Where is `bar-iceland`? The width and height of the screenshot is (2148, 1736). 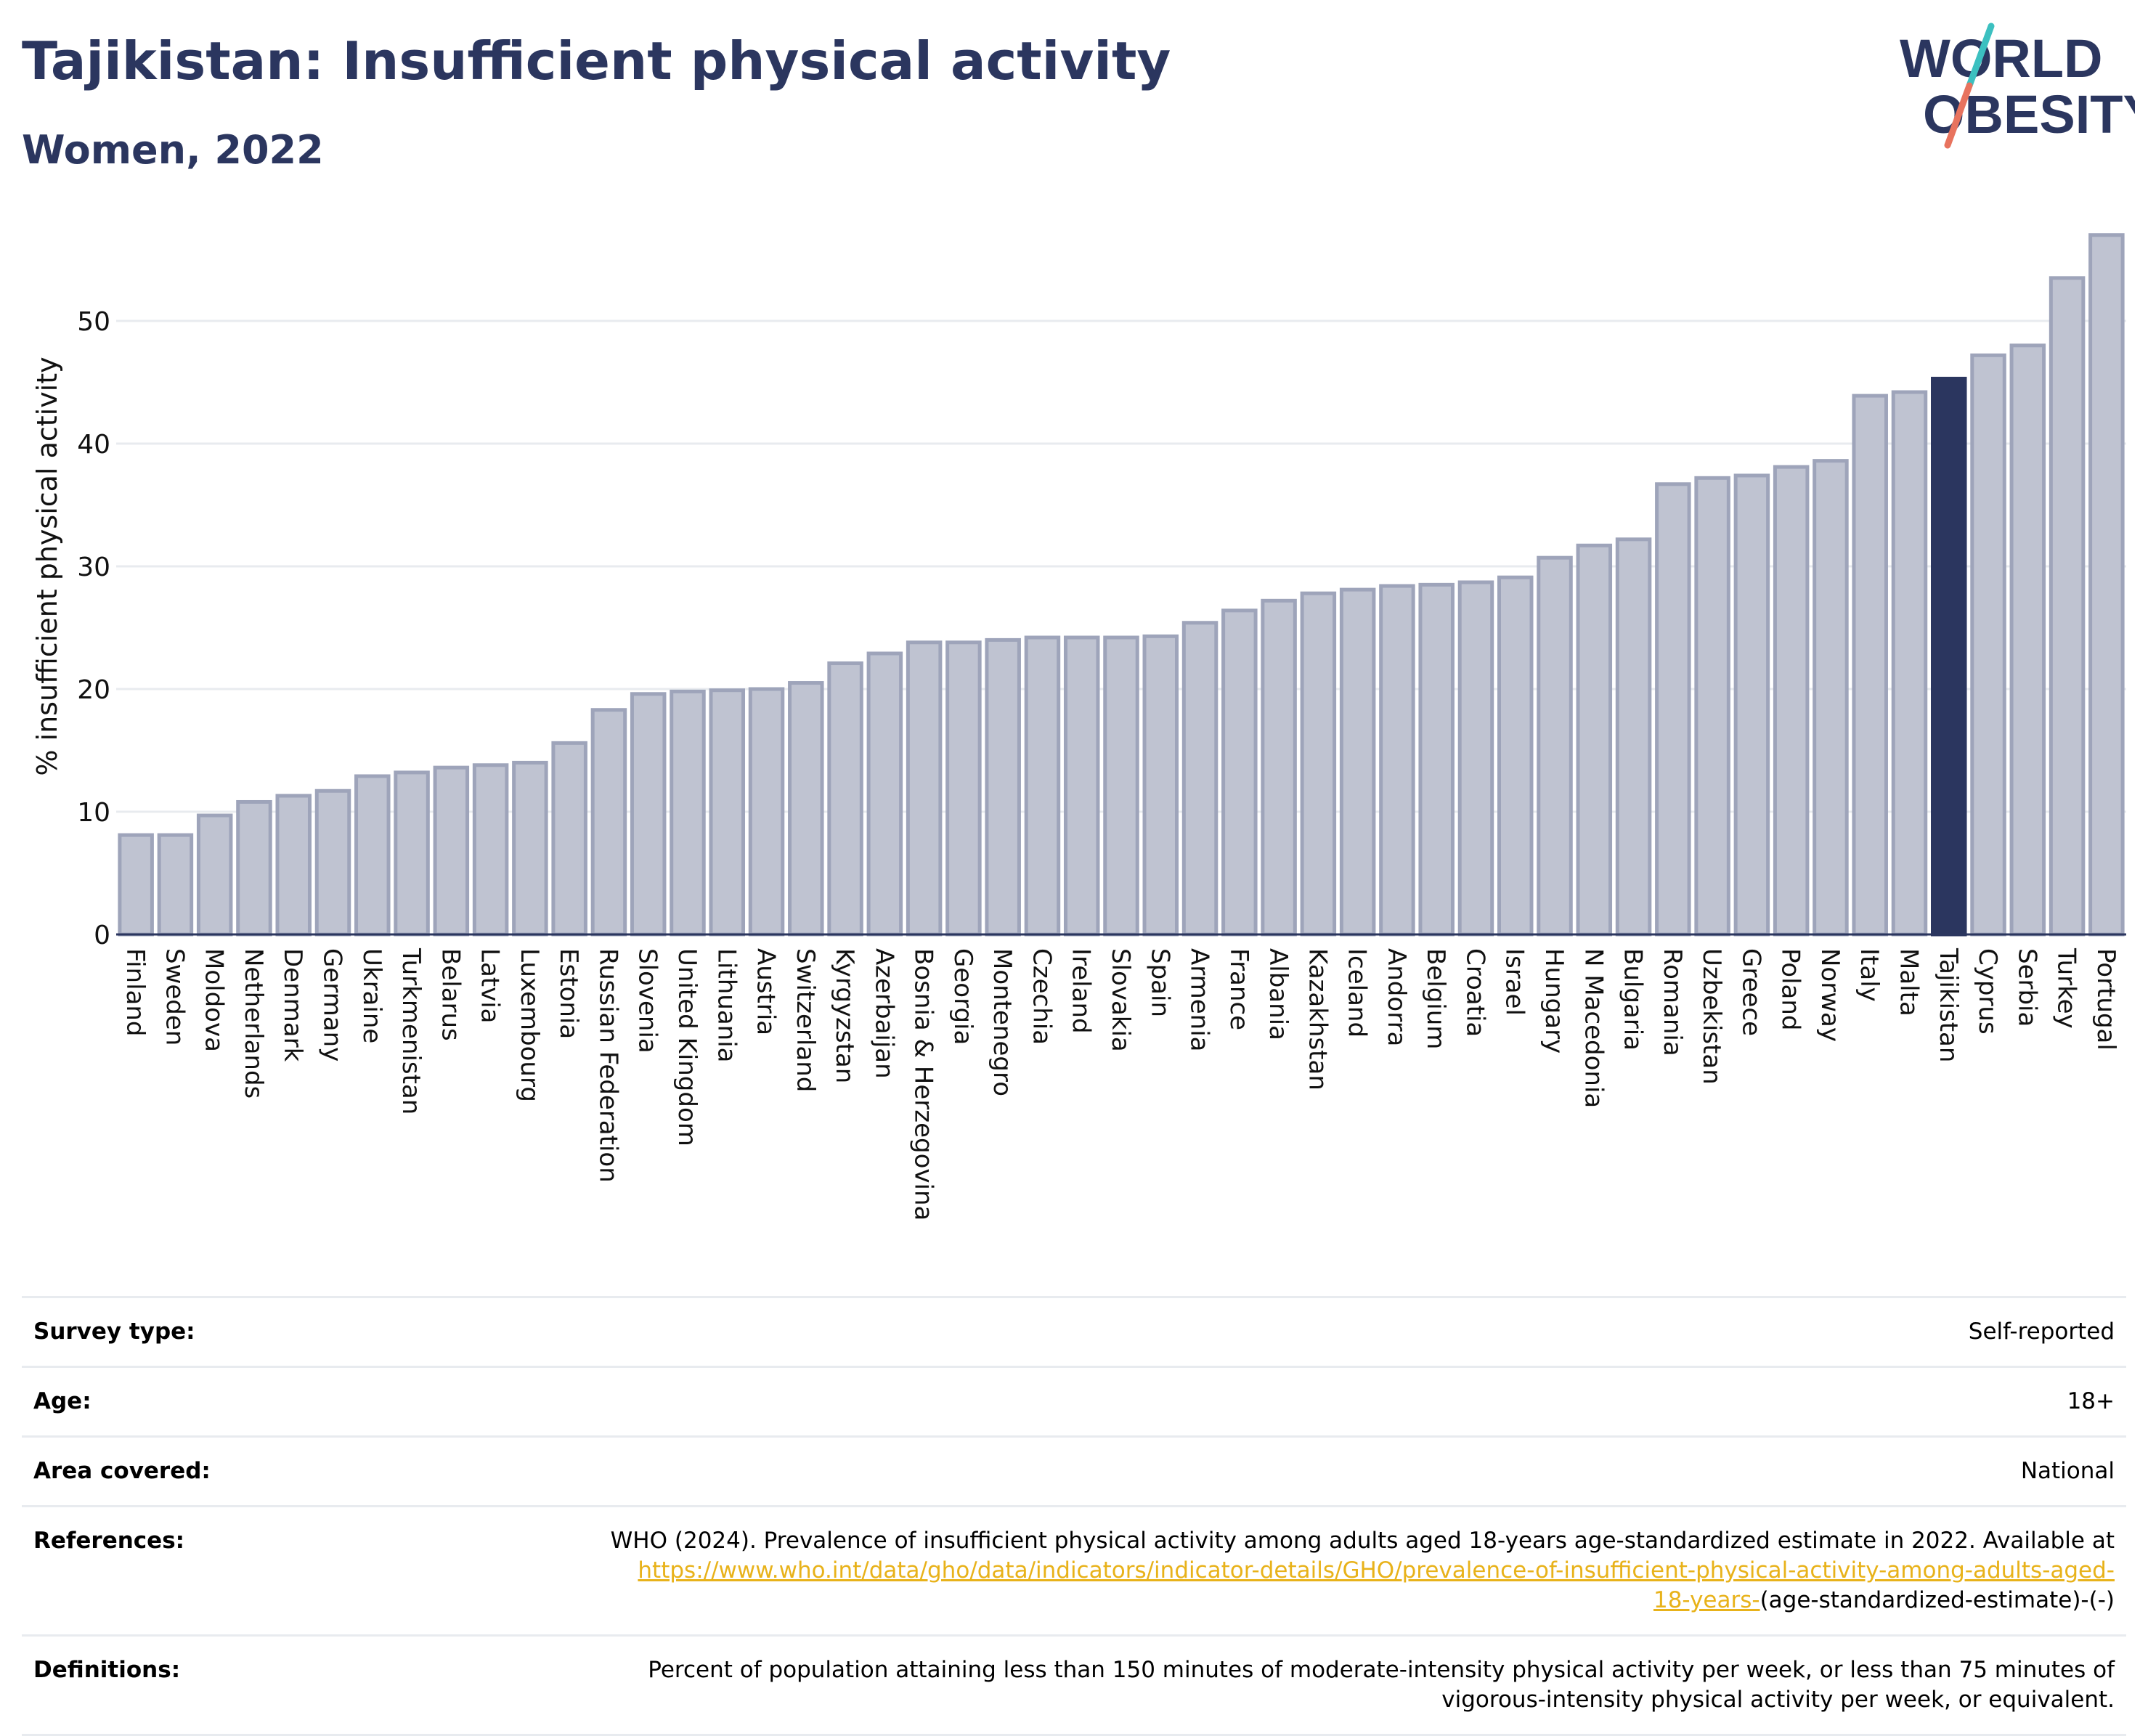 bar-iceland is located at coordinates (1357, 762).